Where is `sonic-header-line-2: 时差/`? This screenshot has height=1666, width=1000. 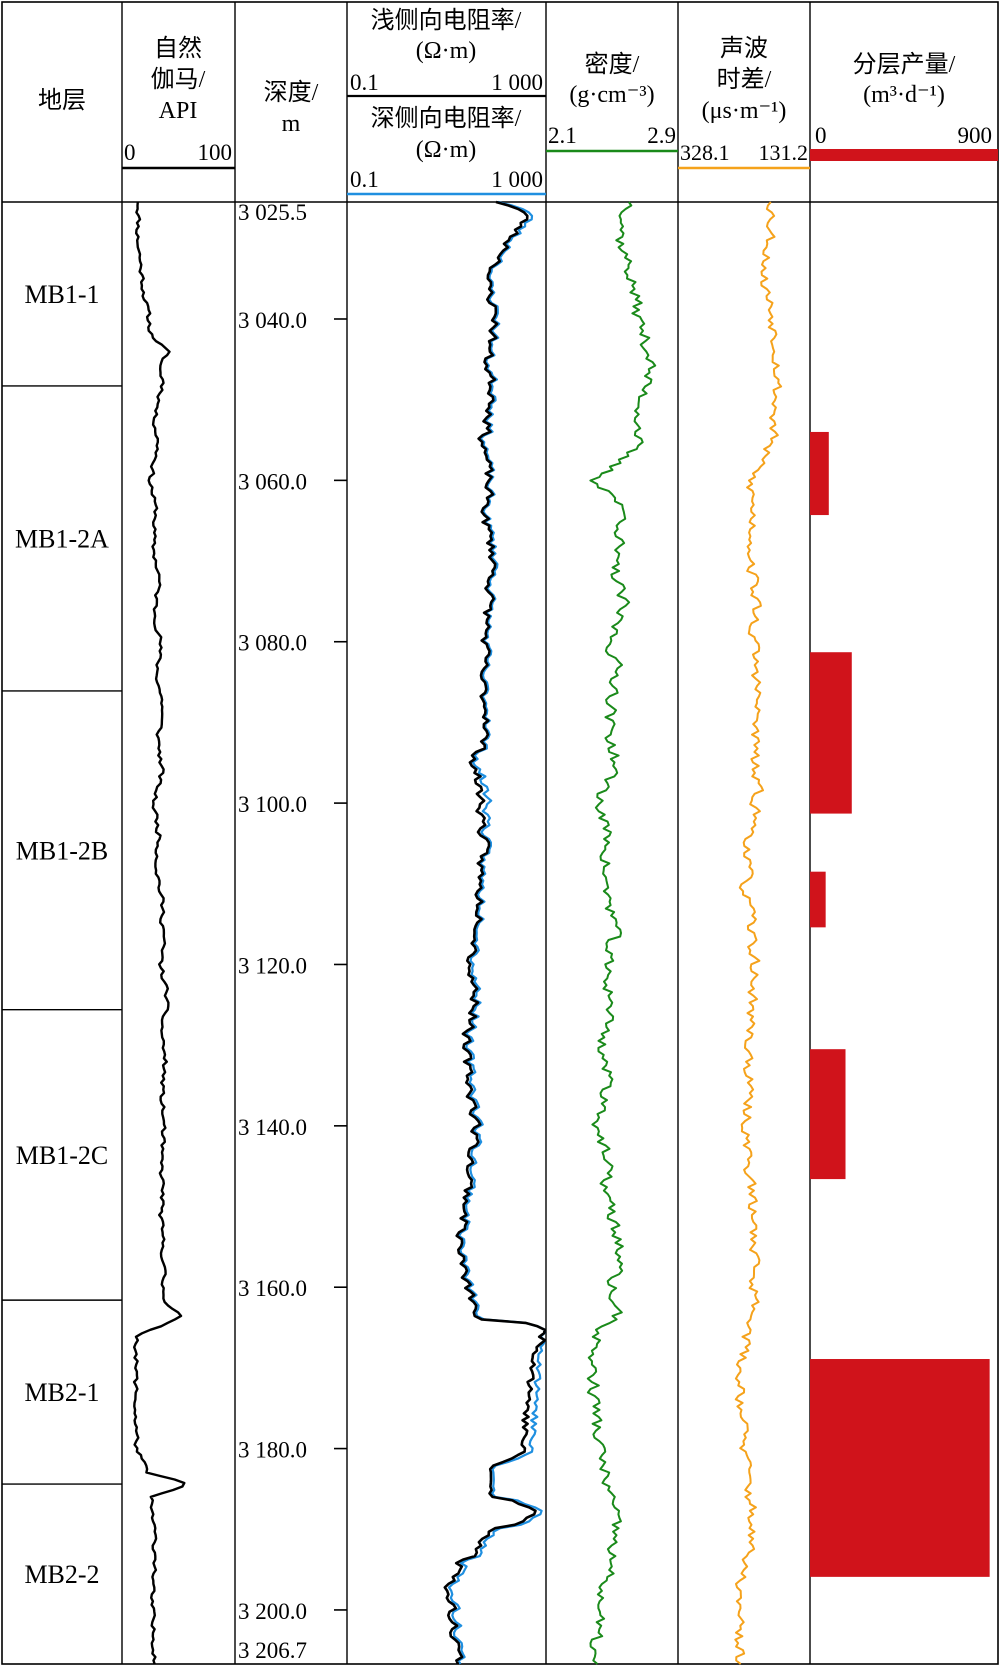 sonic-header-line-2: 时差/ is located at coordinates (744, 79).